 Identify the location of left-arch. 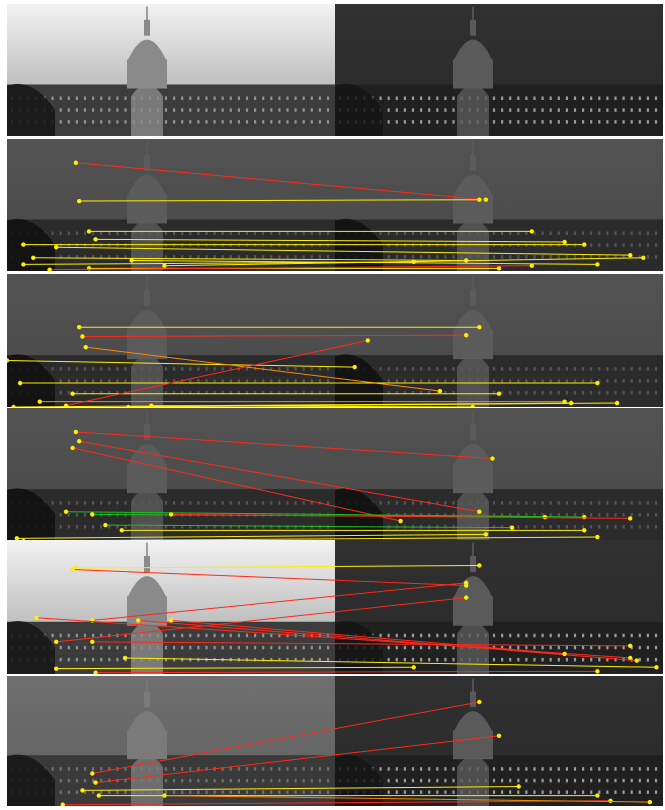
(147, 110).